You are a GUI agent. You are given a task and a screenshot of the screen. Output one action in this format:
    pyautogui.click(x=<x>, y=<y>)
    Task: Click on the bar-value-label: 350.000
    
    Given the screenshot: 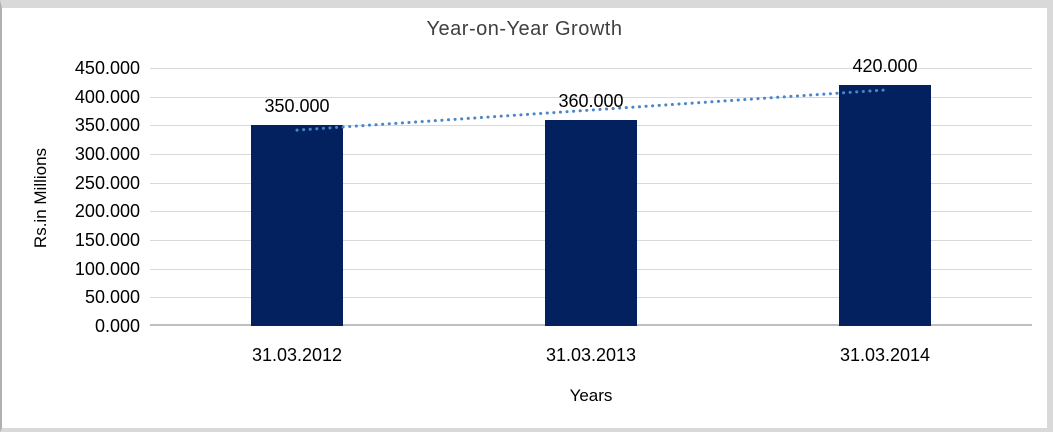 What is the action you would take?
    pyautogui.click(x=297, y=106)
    